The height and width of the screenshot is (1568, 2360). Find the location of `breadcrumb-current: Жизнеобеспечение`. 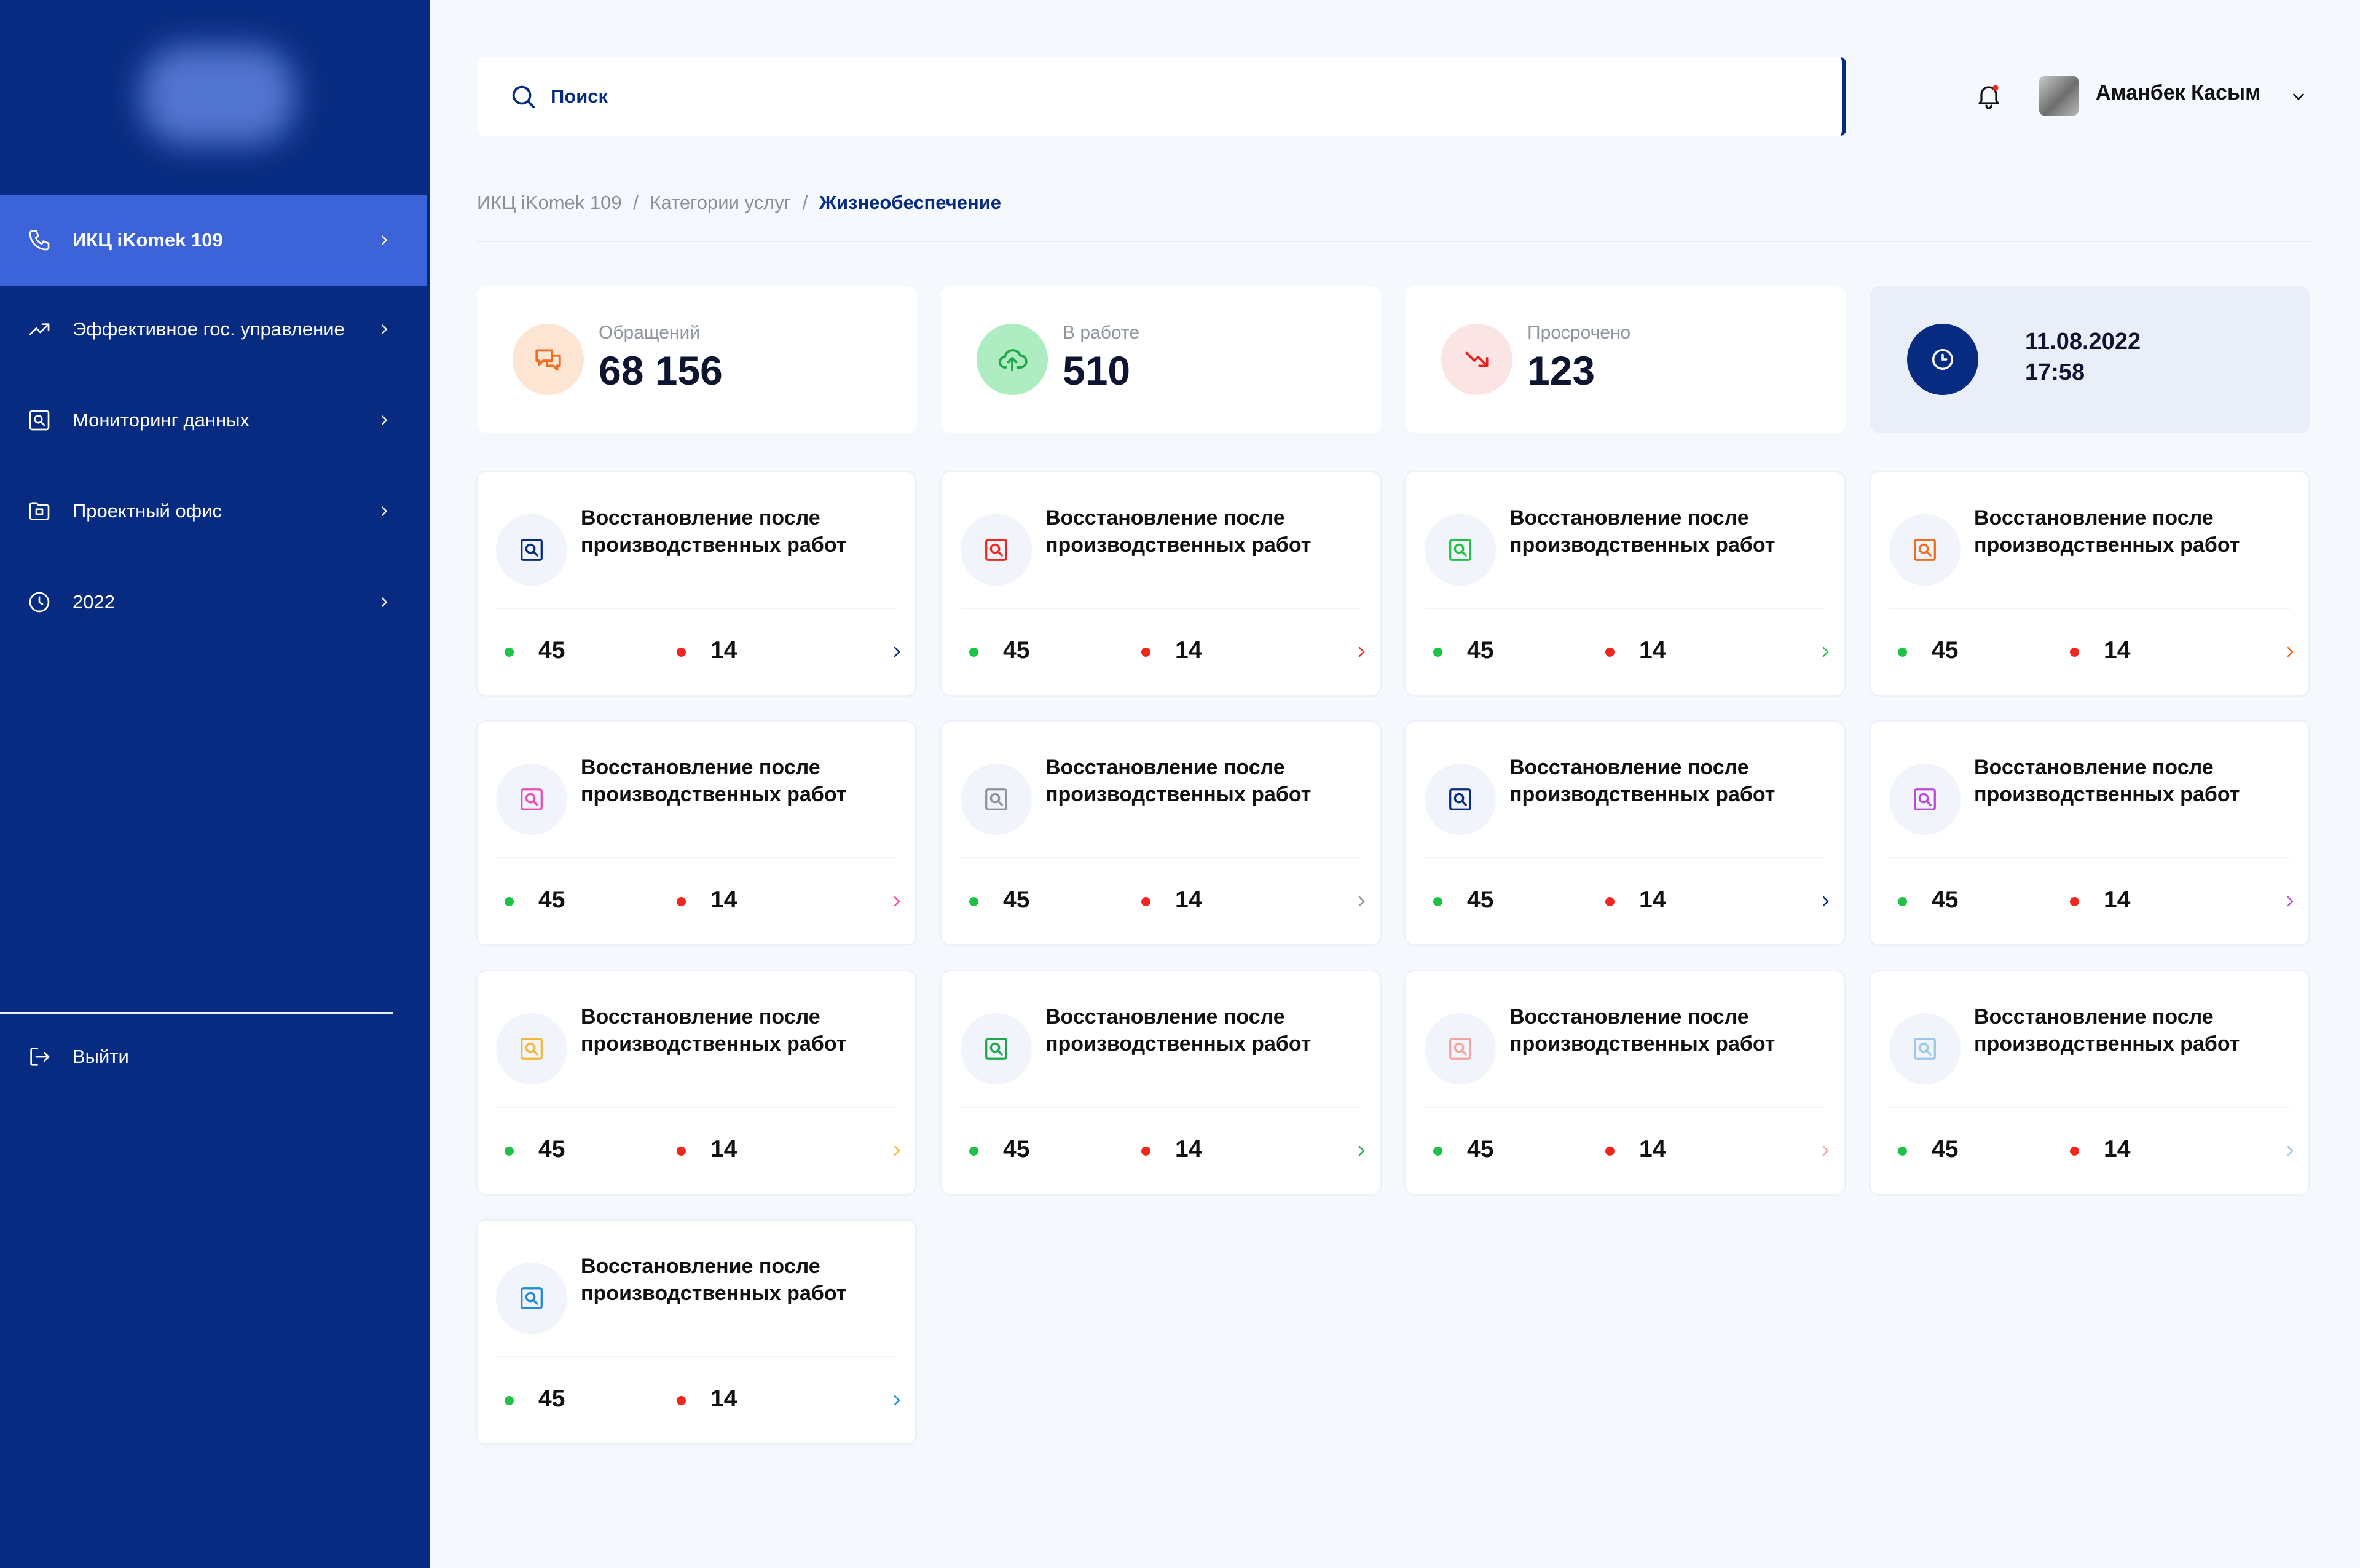

breadcrumb-current: Жизнеобеспечение is located at coordinates (911, 202).